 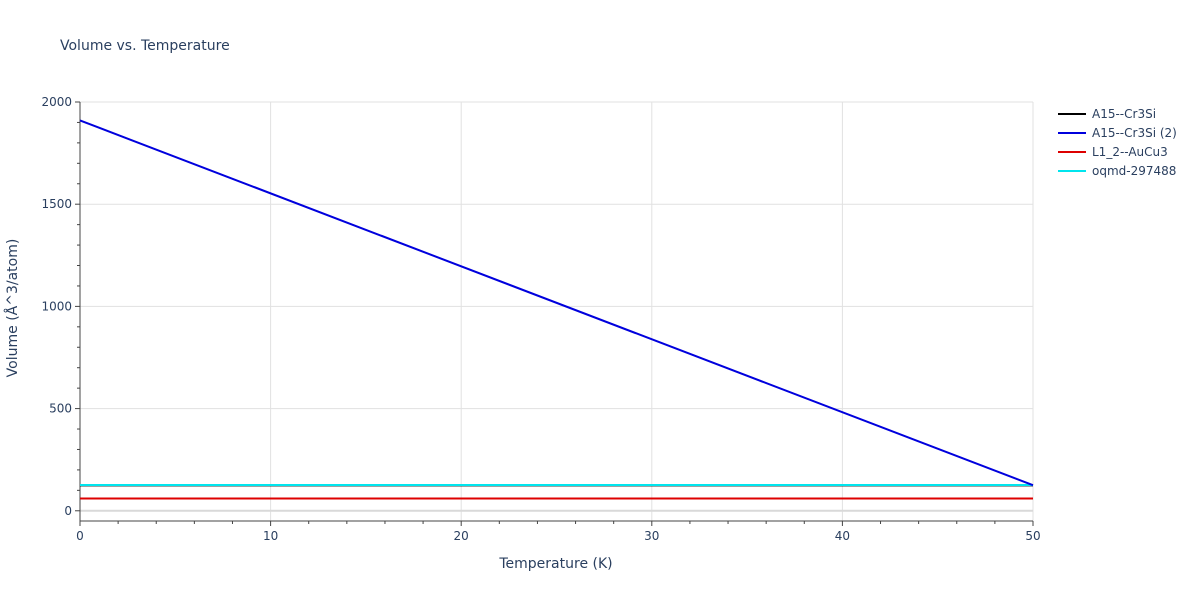 I want to click on x-tick-label: 40, so click(x=842, y=536).